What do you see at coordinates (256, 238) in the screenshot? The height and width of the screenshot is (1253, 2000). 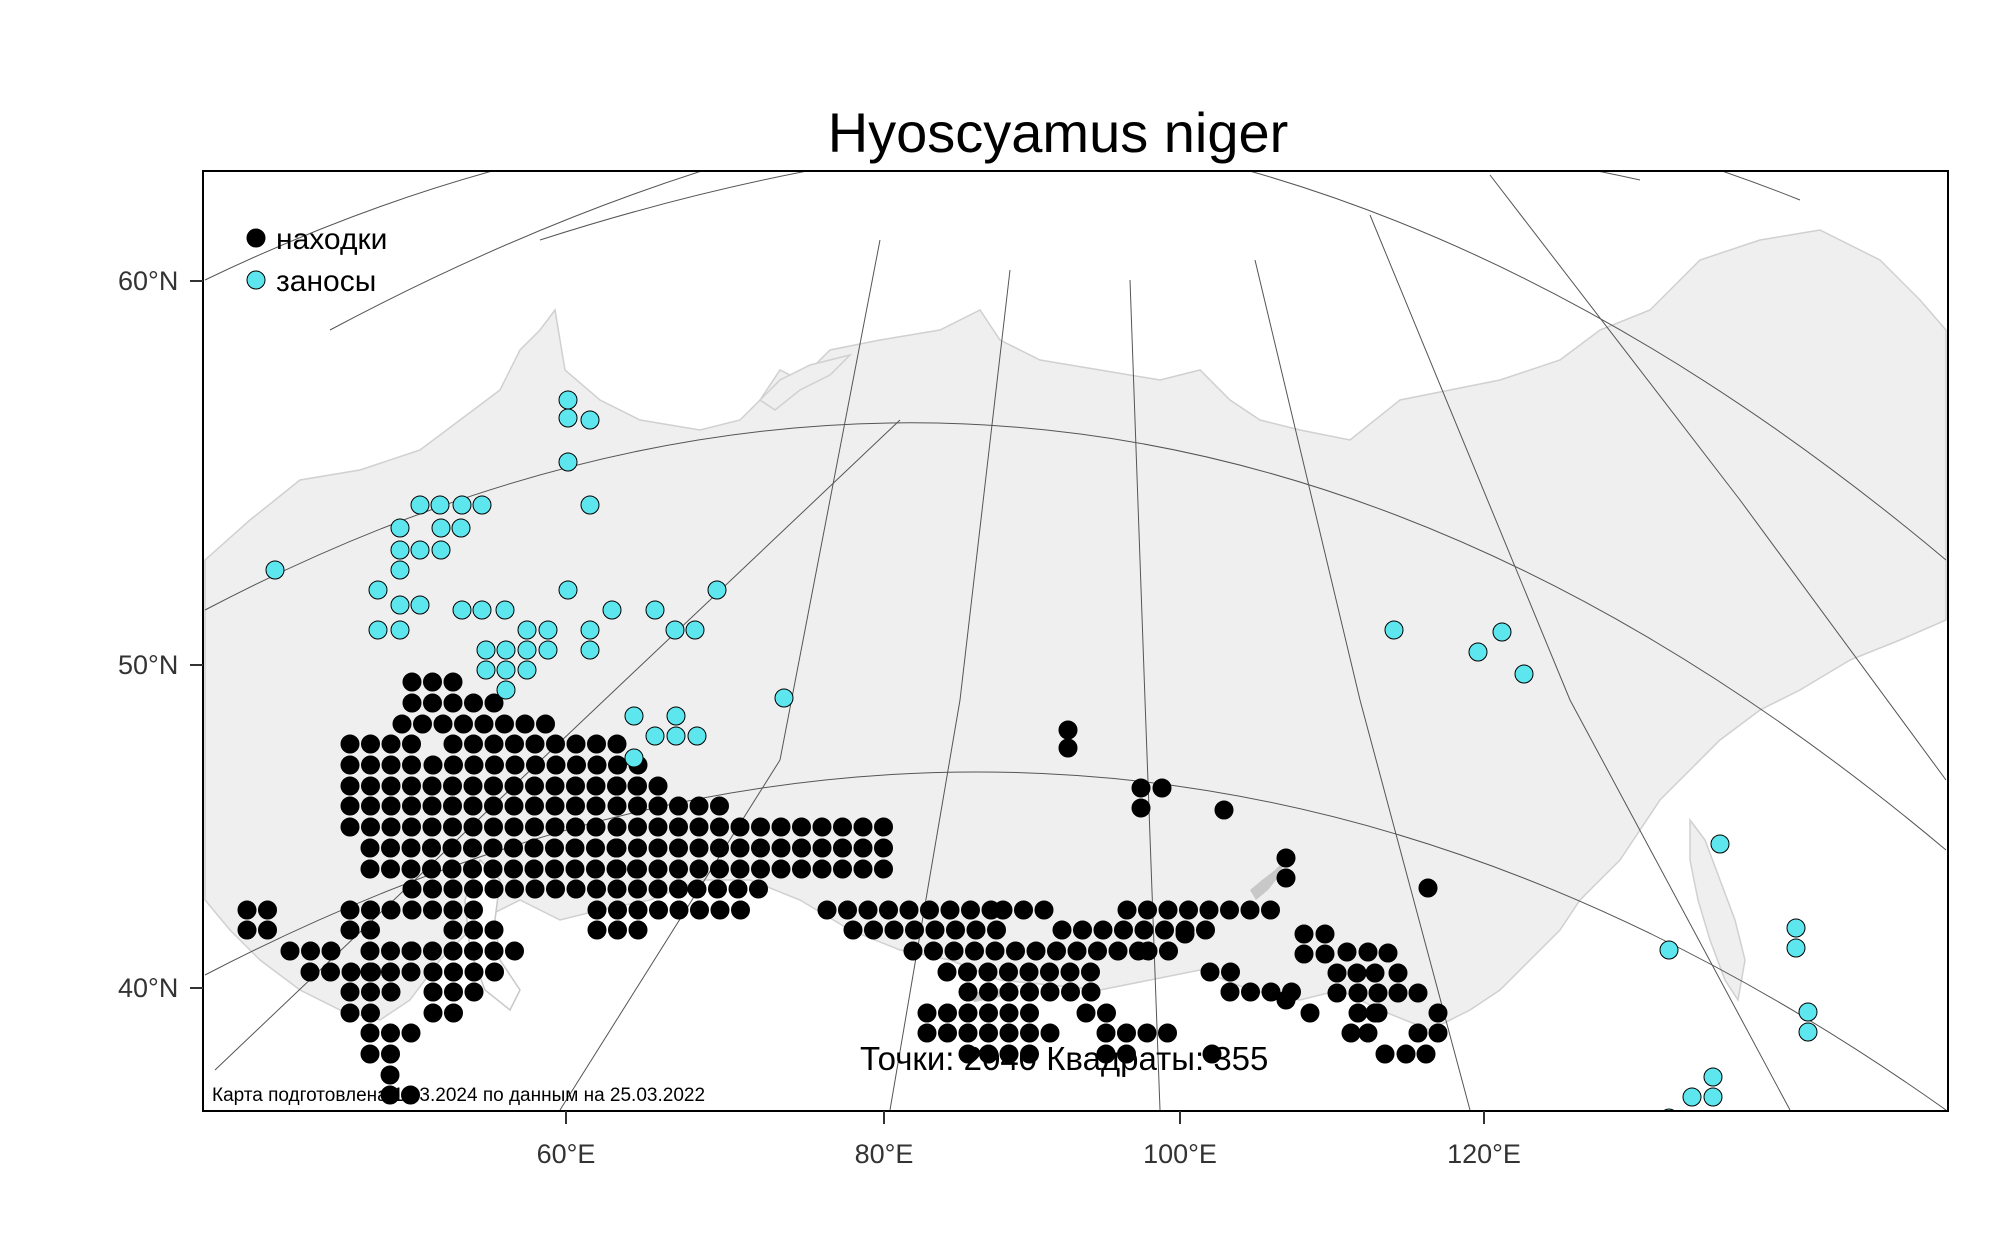 I see `legend-found-marker` at bounding box center [256, 238].